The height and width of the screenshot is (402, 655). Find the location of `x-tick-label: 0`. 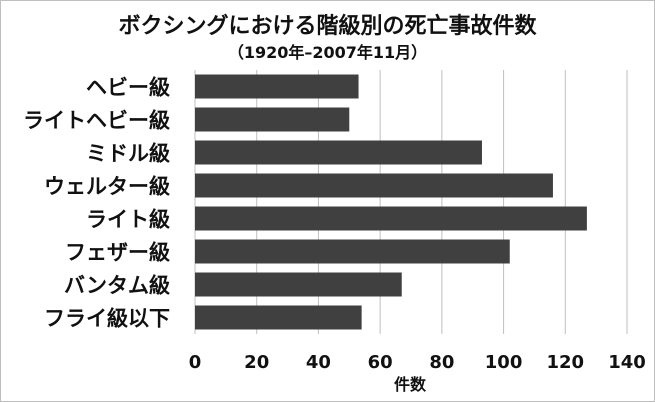

x-tick-label: 0 is located at coordinates (195, 362).